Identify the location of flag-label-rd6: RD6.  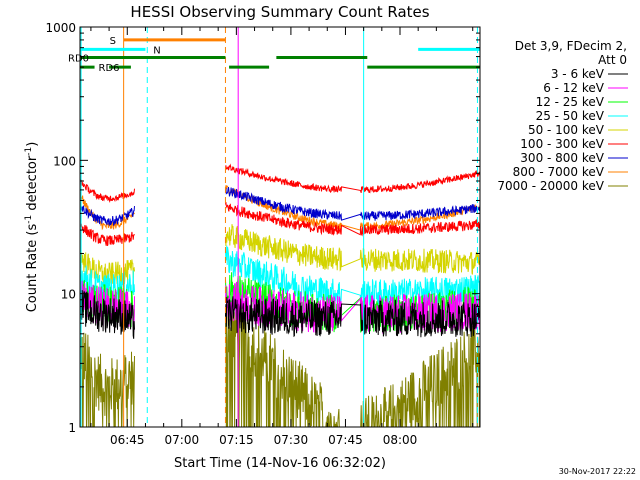
(109, 68).